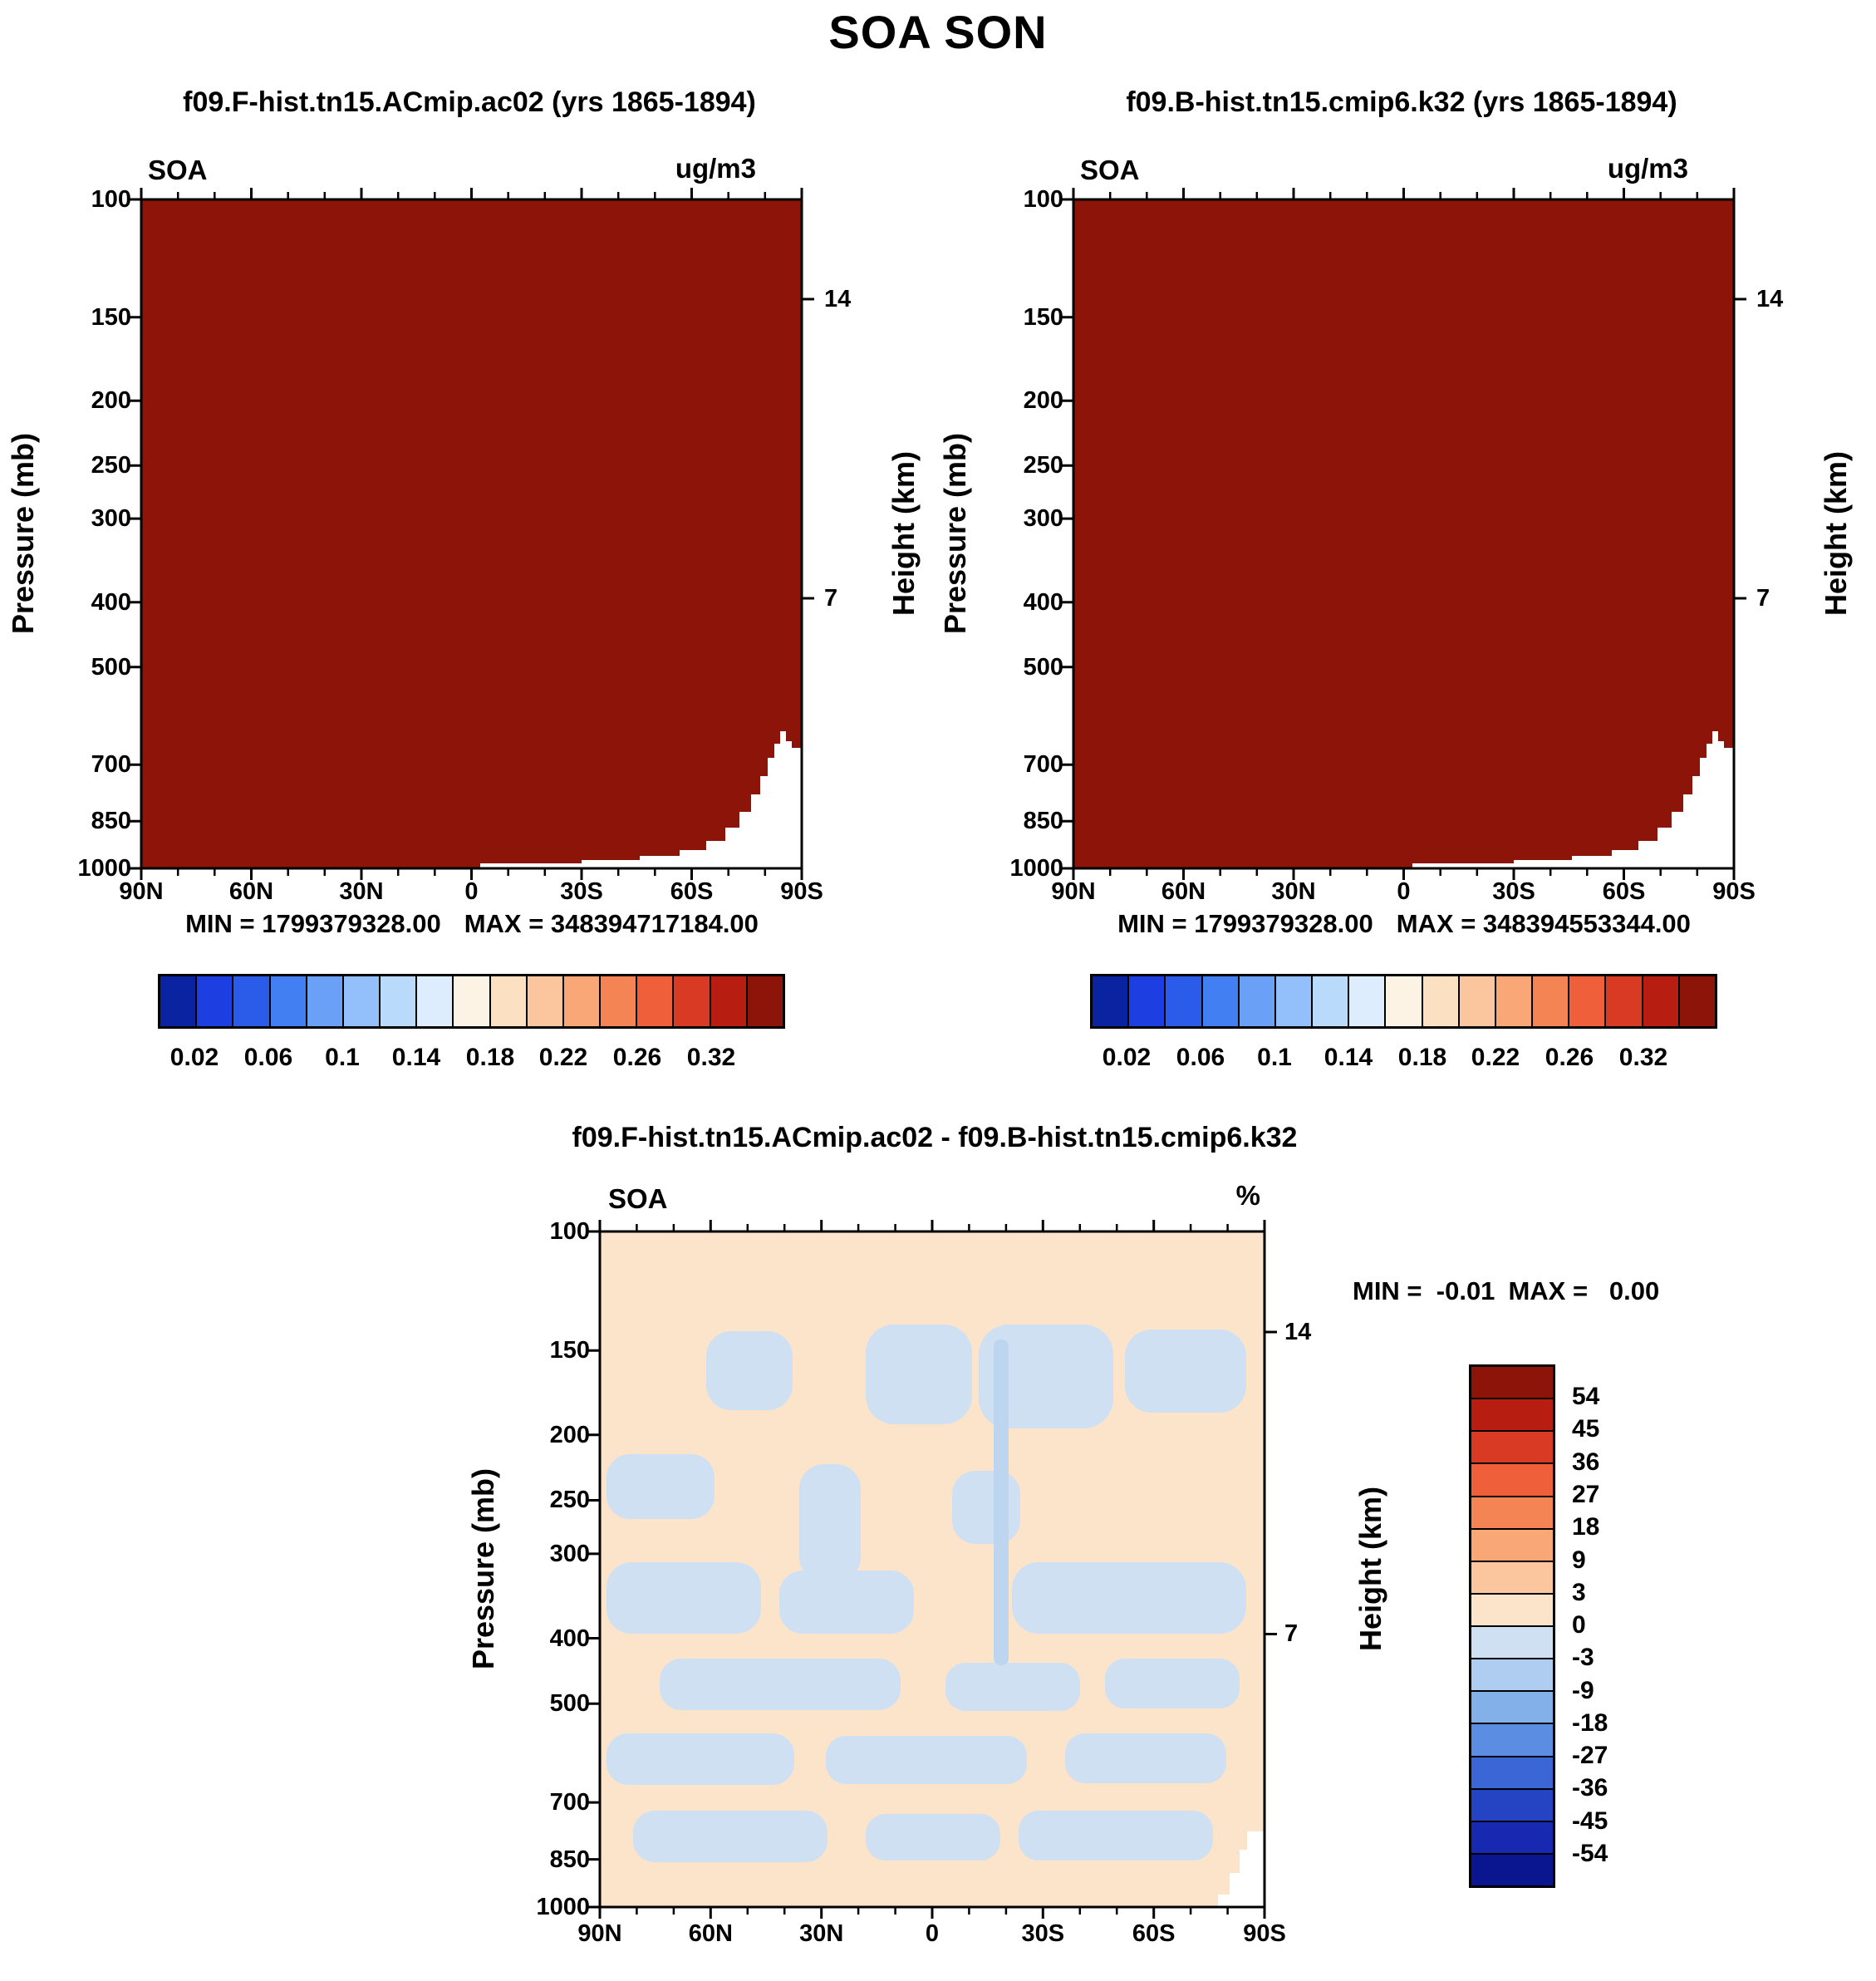  What do you see at coordinates (1403, 1001) in the screenshot?
I see `right-colorbar` at bounding box center [1403, 1001].